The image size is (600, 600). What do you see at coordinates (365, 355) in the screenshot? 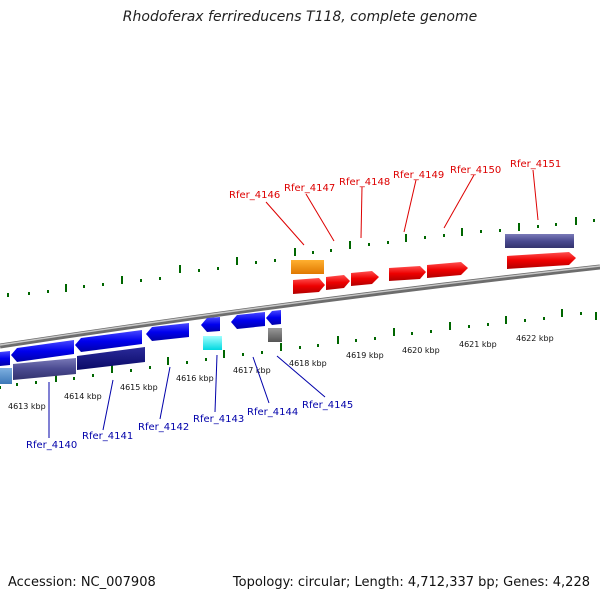
I see `kbp-label: 4619 kbp` at bounding box center [365, 355].